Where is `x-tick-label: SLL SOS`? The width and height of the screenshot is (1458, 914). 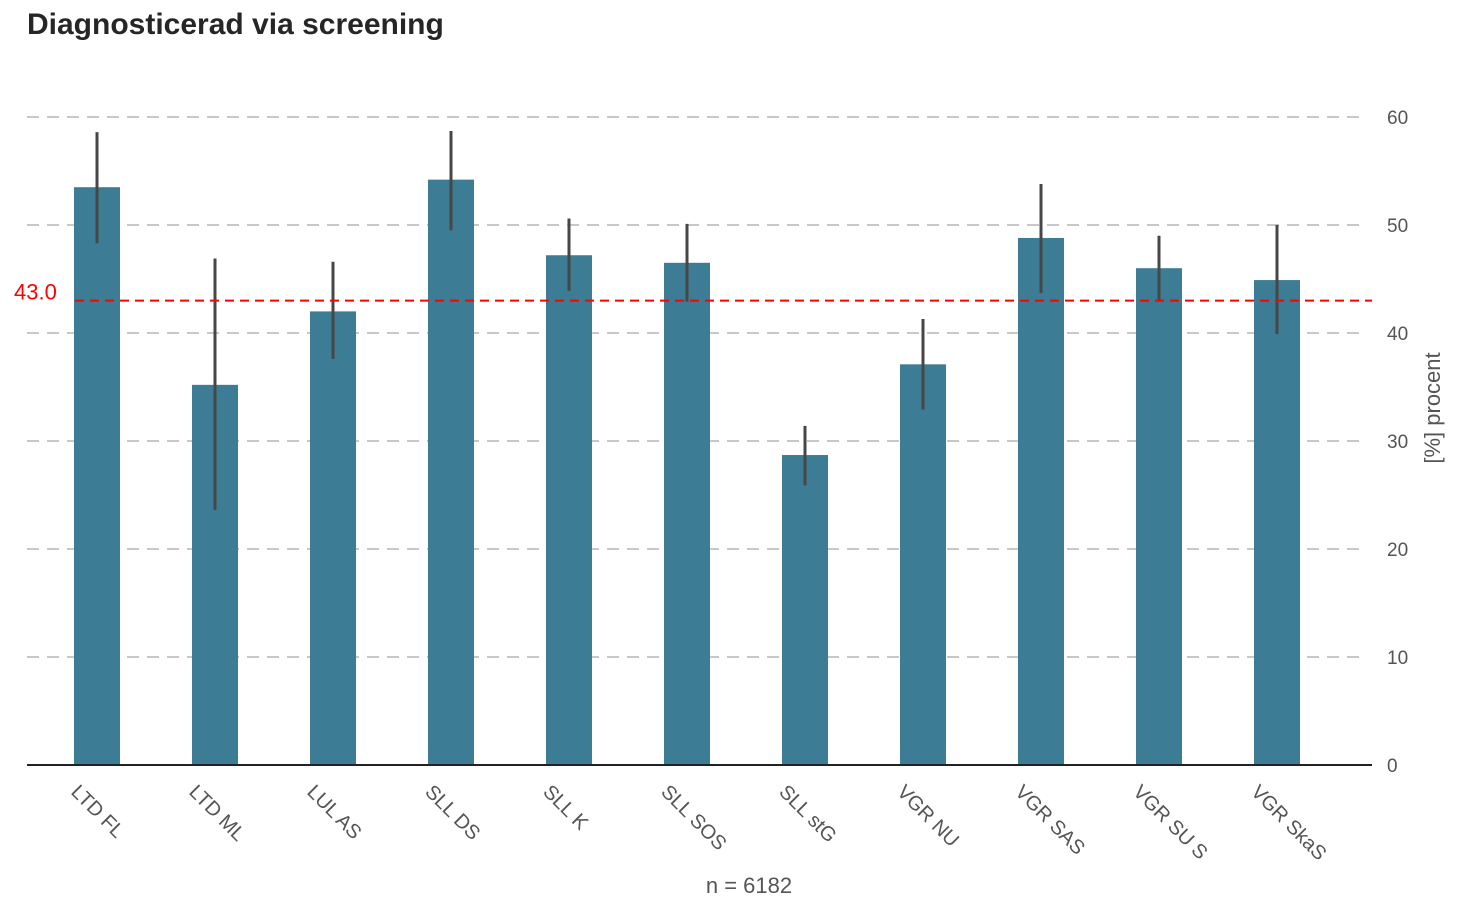
x-tick-label: SLL SOS is located at coordinates (693, 818).